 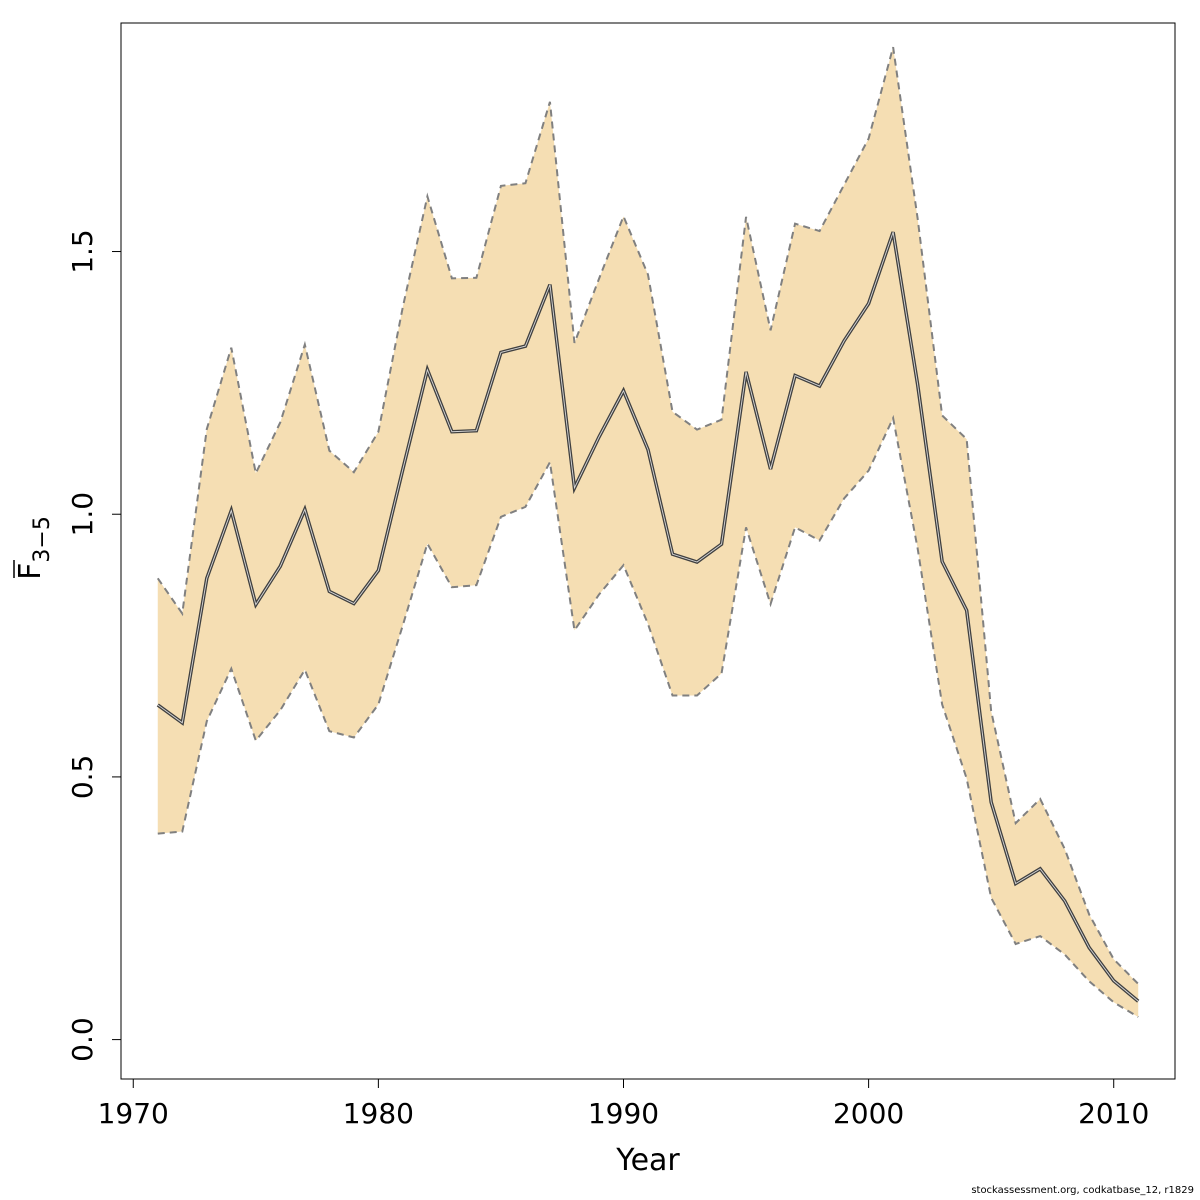 I want to click on x-tick-label-2010: 2010, so click(x=1113, y=1113).